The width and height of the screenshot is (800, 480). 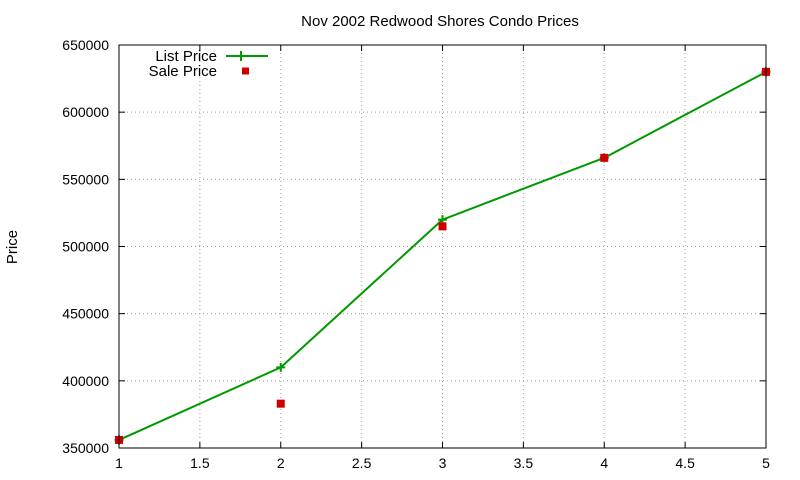 What do you see at coordinates (685, 463) in the screenshot?
I see `x-tick-label: 4.5` at bounding box center [685, 463].